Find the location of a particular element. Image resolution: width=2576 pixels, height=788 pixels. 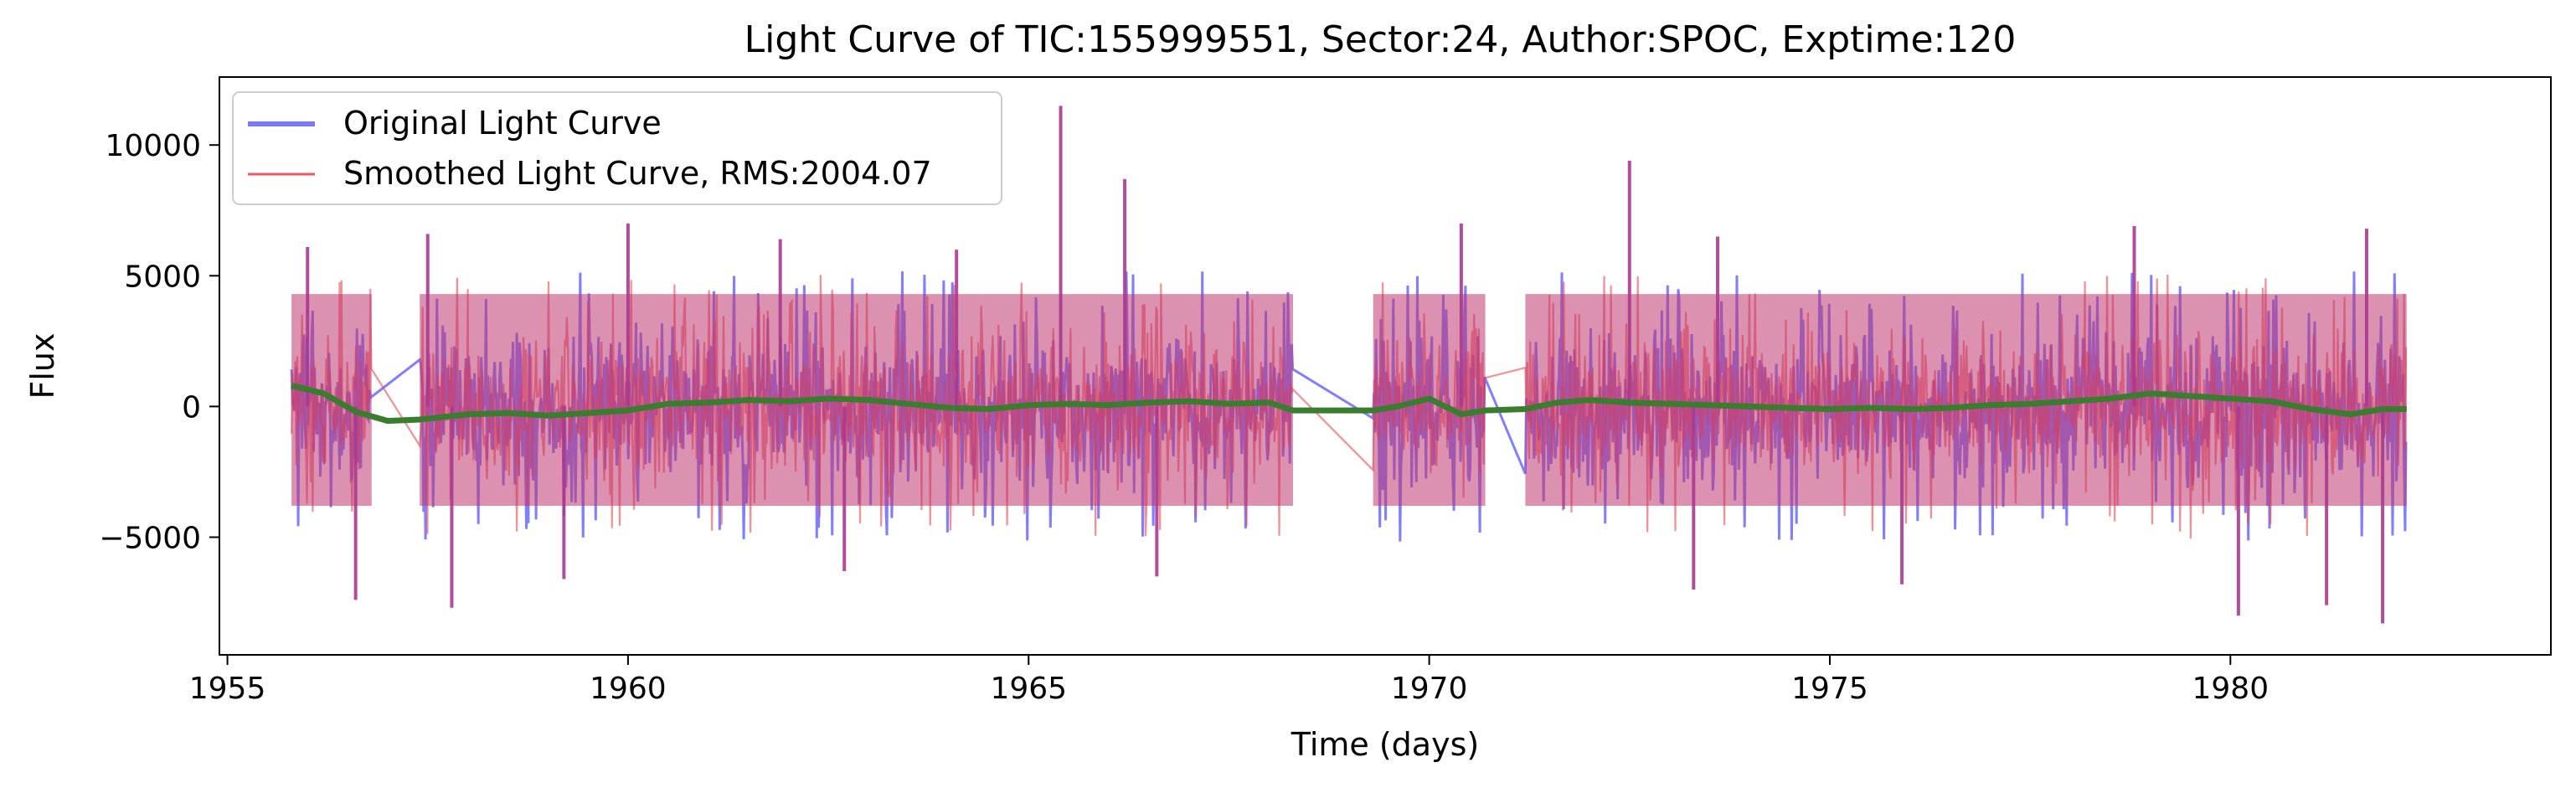

legend-label-original: Original Light Curve is located at coordinates (502, 123).